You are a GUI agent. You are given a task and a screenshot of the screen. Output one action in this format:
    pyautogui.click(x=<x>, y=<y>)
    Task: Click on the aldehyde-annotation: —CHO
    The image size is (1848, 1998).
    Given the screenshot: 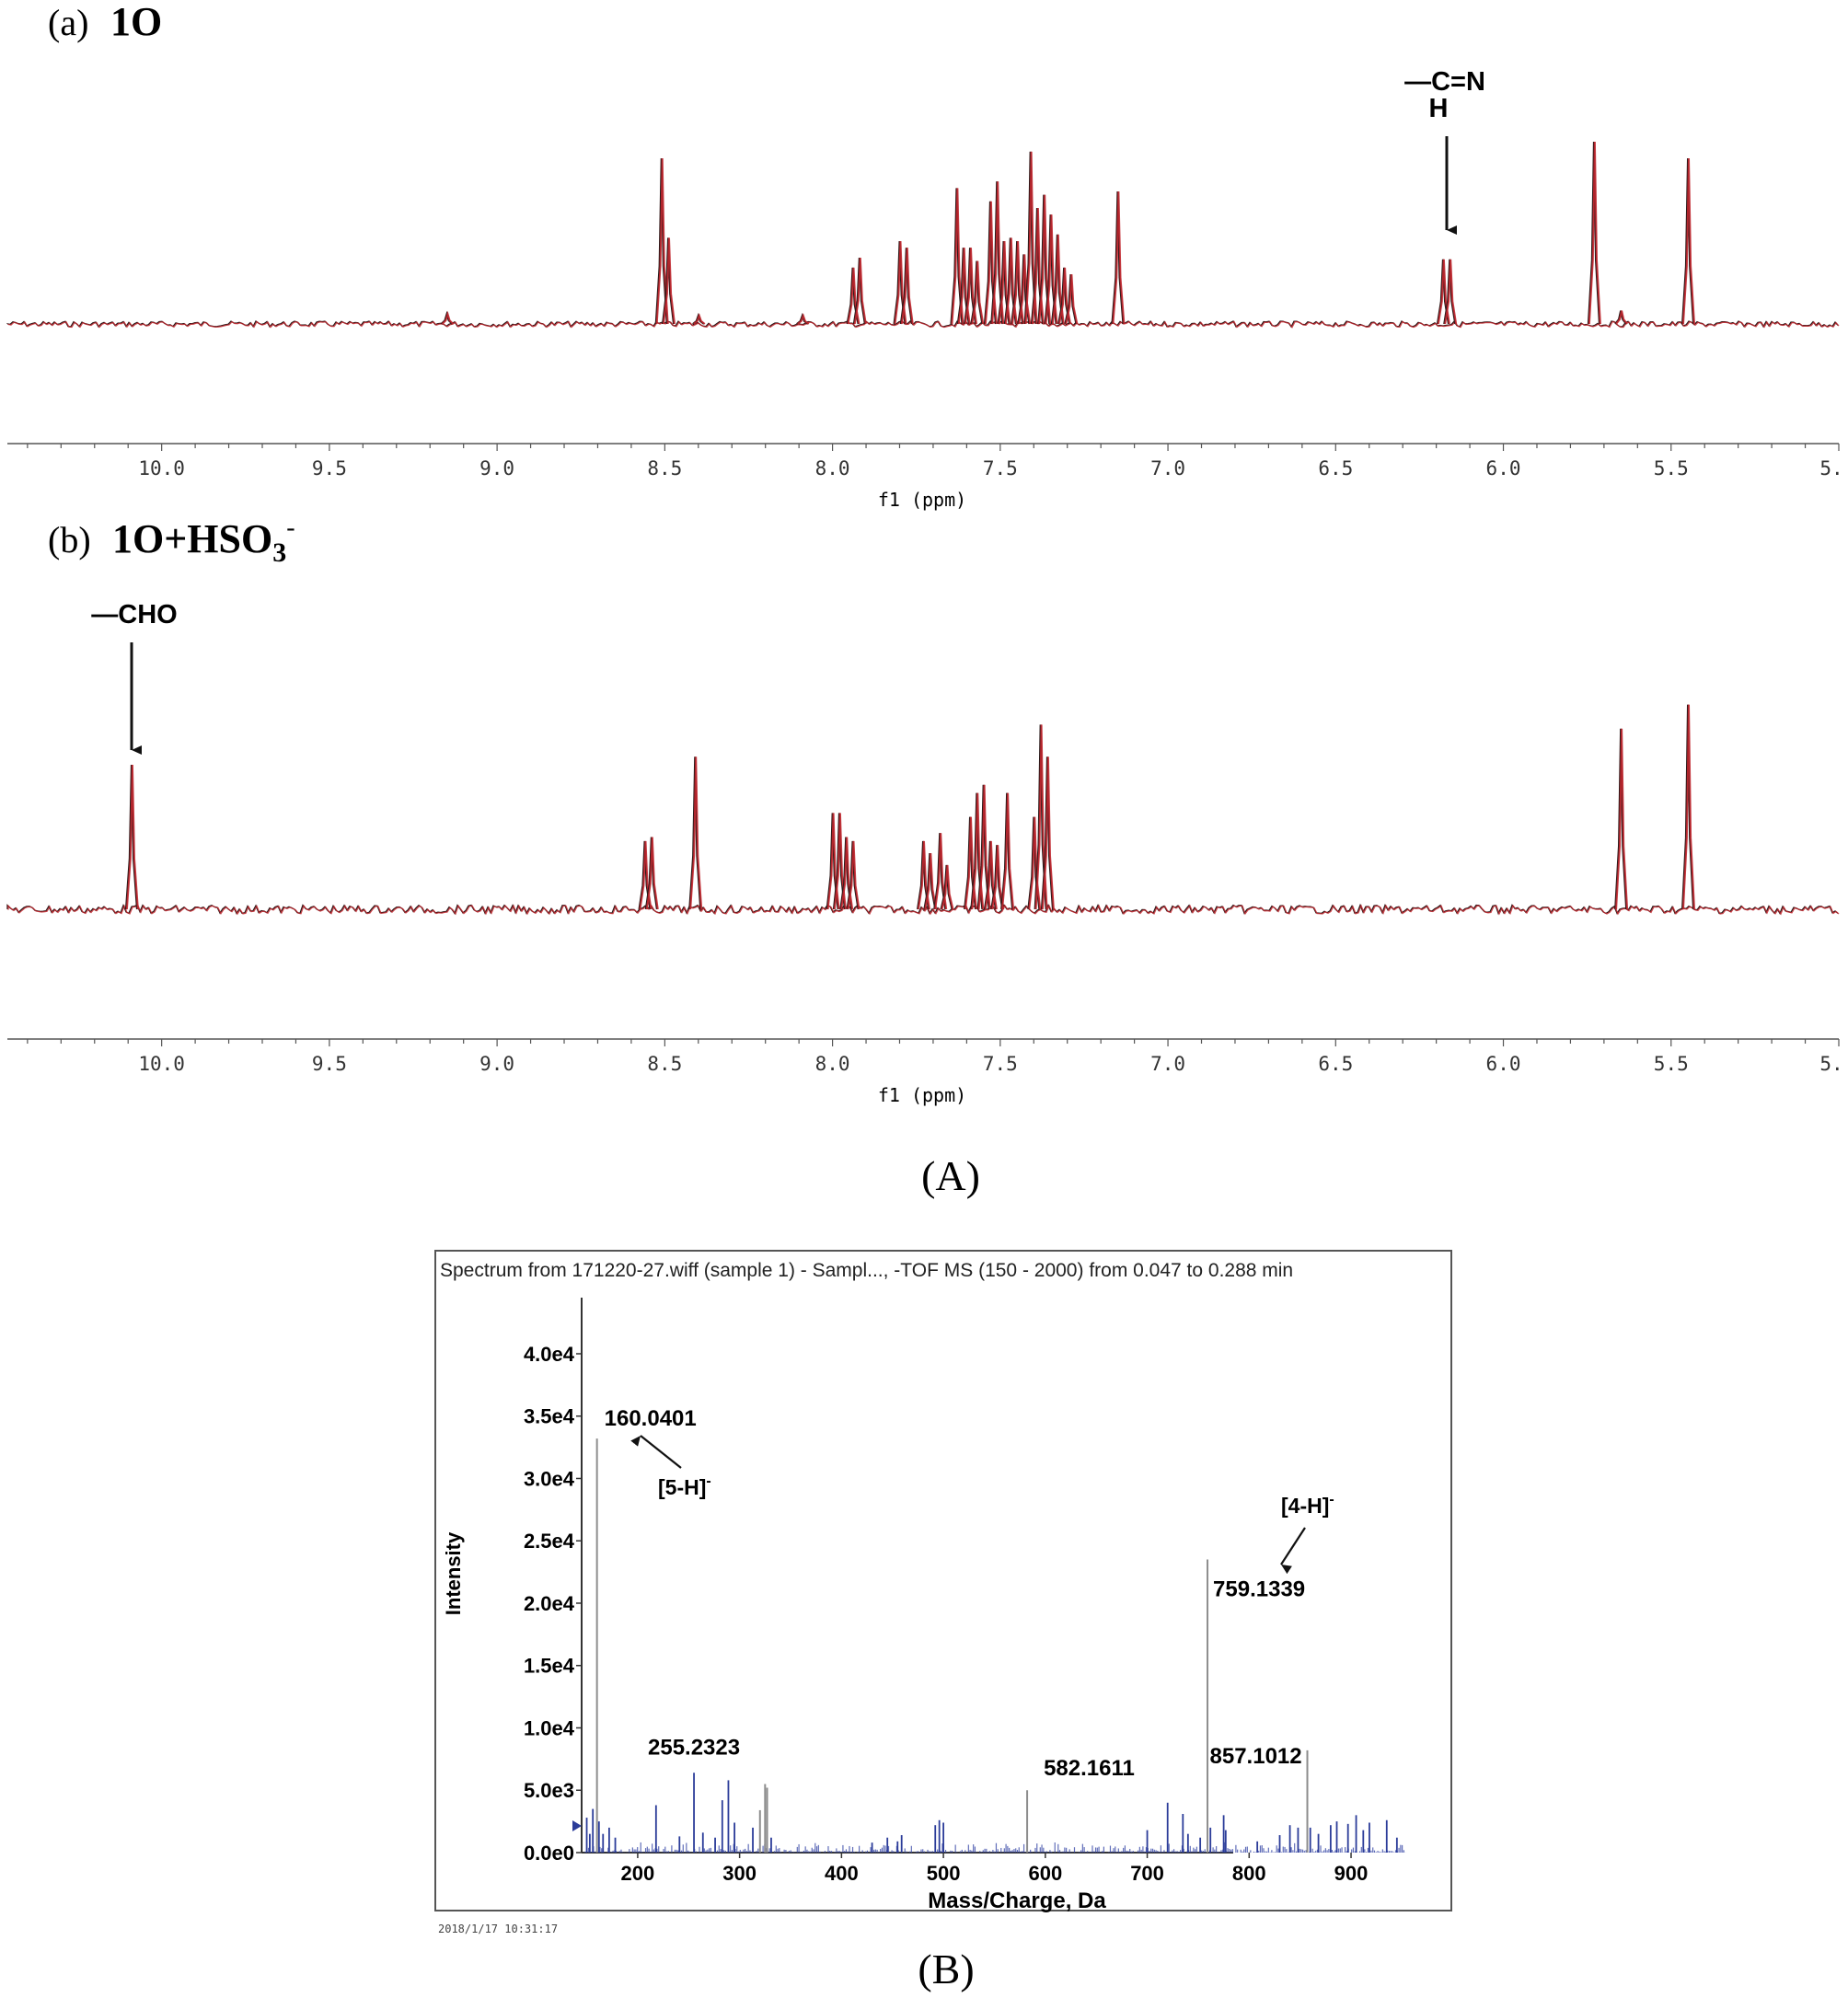 What is the action you would take?
    pyautogui.click(x=134, y=678)
    